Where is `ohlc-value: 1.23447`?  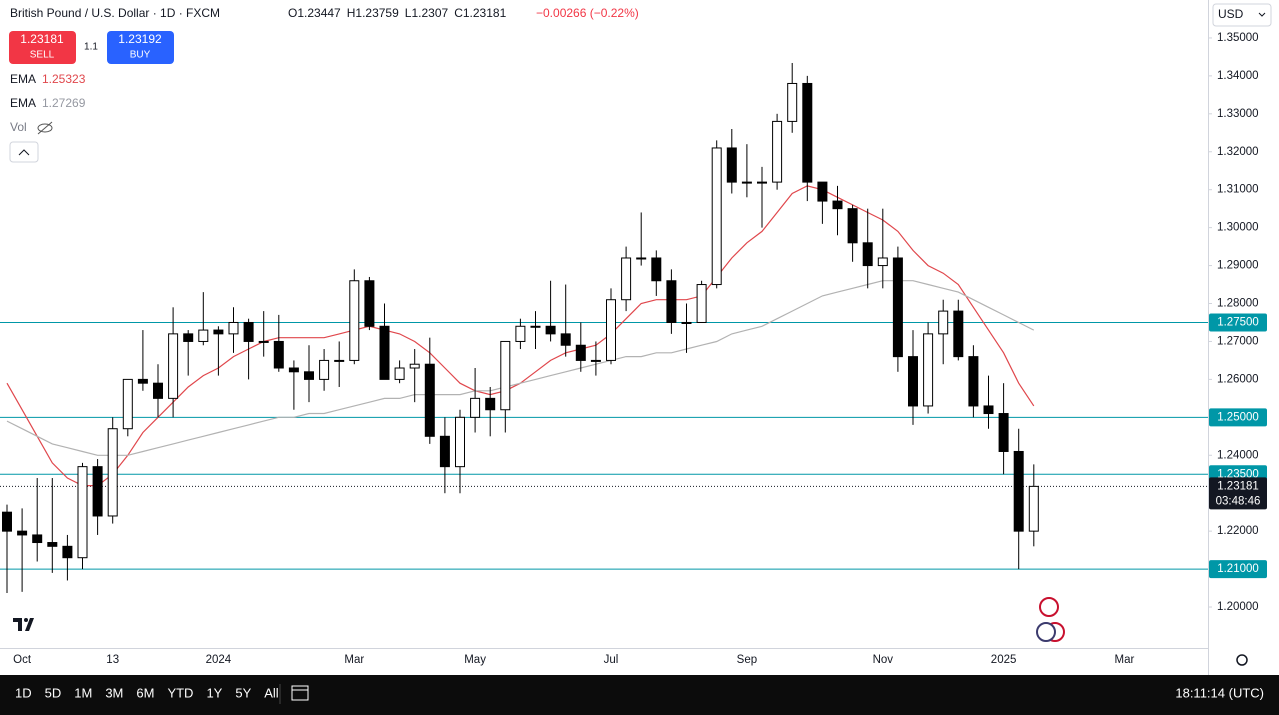 ohlc-value: 1.23447 is located at coordinates (319, 13).